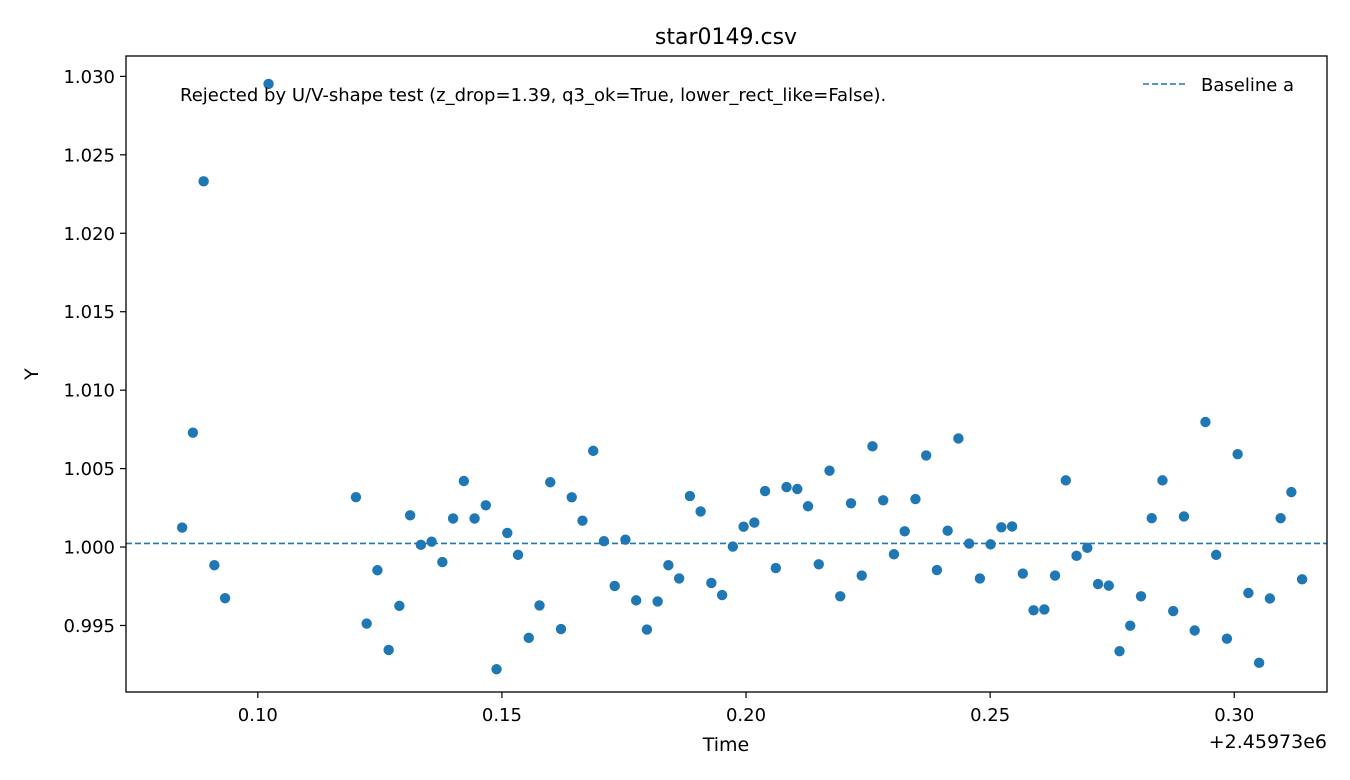  Describe the element at coordinates (89, 234) in the screenshot. I see `y-tick-label: 1.020` at that location.